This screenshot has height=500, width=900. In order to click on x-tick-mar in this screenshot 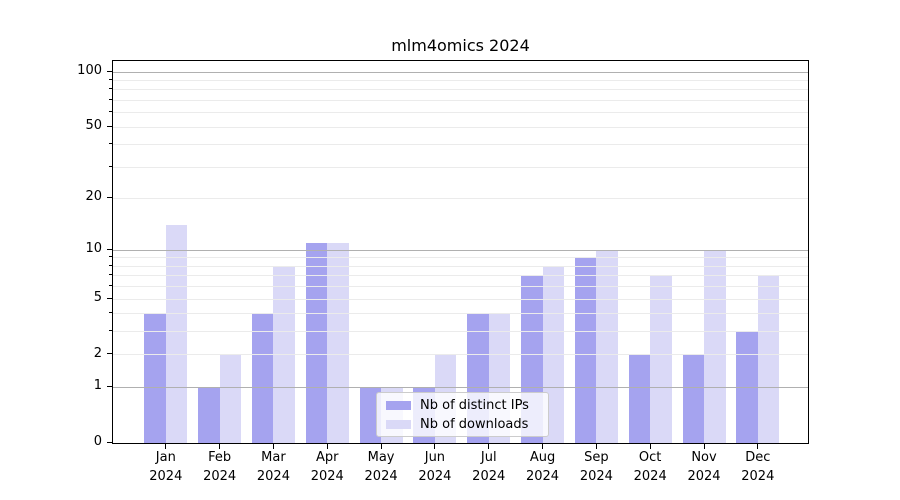, I will do `click(273, 446)`.